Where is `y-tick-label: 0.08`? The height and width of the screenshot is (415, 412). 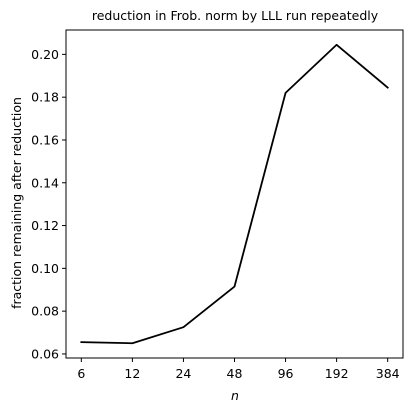
y-tick-label: 0.08 is located at coordinates (45, 311).